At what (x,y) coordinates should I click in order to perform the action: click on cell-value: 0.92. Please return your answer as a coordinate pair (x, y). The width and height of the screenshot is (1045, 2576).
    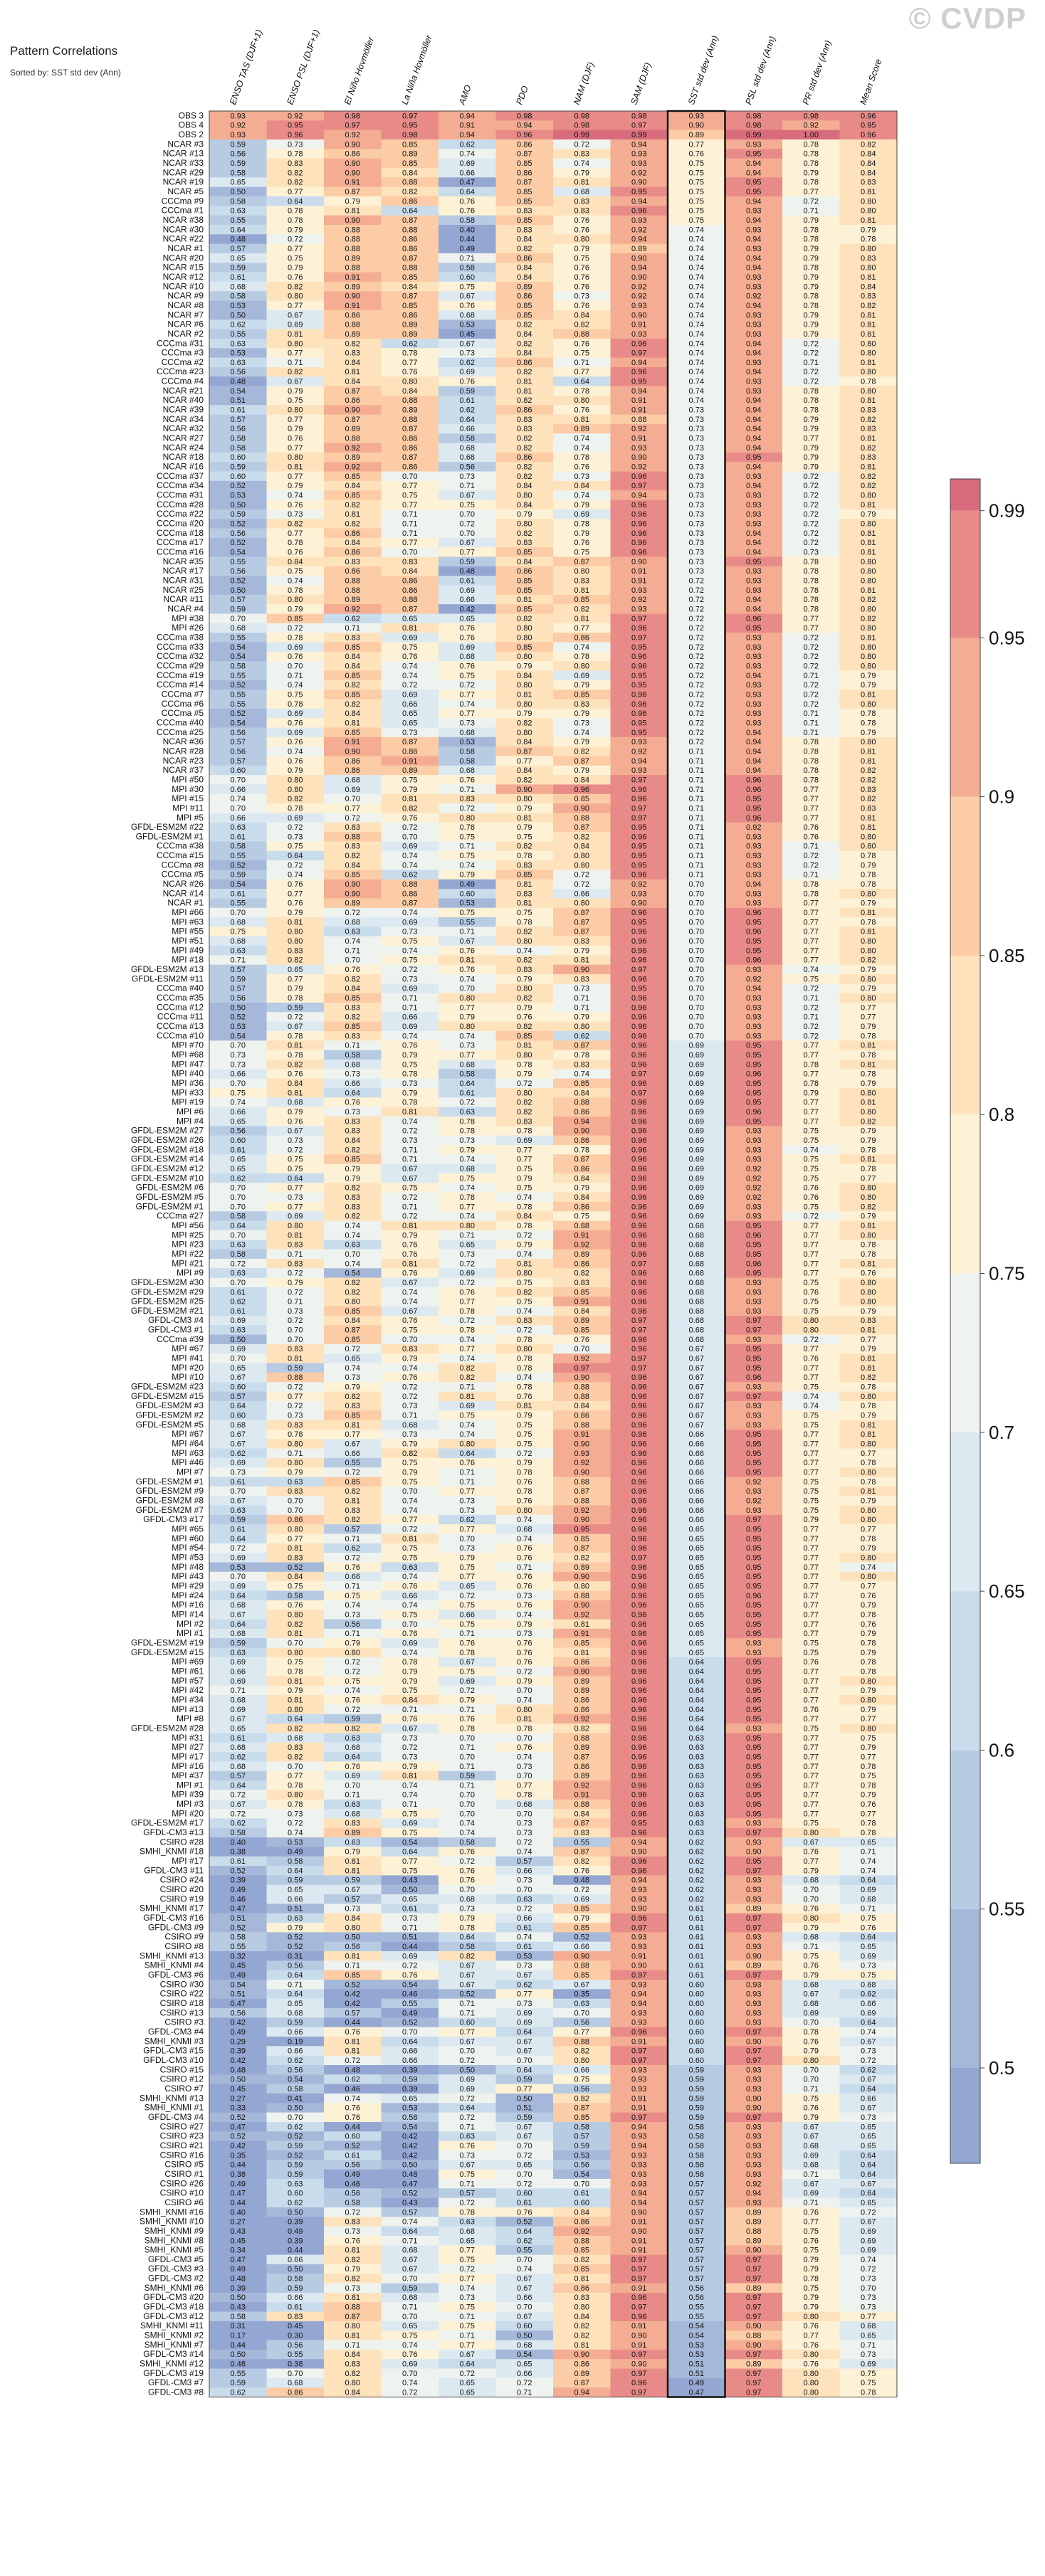
    Looking at the image, I should click on (638, 751).